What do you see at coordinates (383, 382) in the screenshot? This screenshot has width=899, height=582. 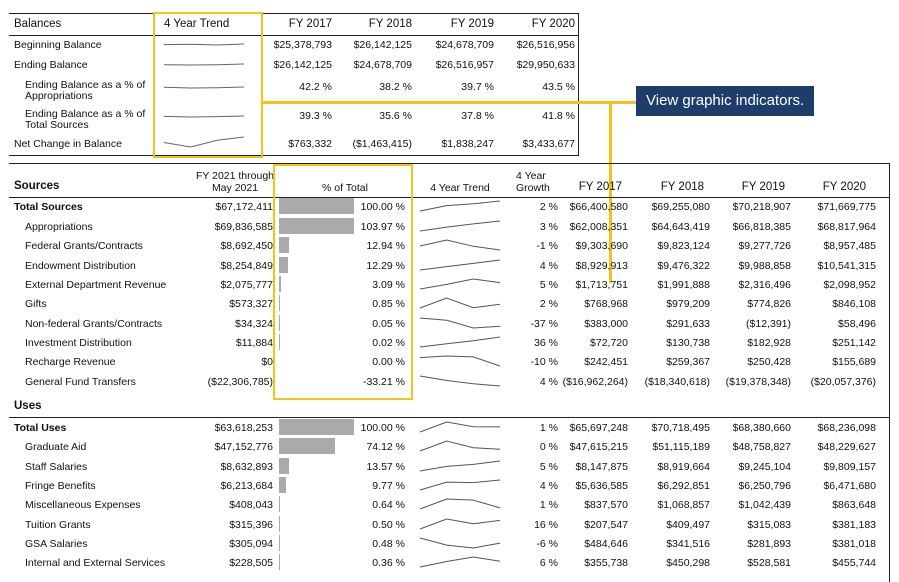 I see `sources-pct-cell: -33.21 %` at bounding box center [383, 382].